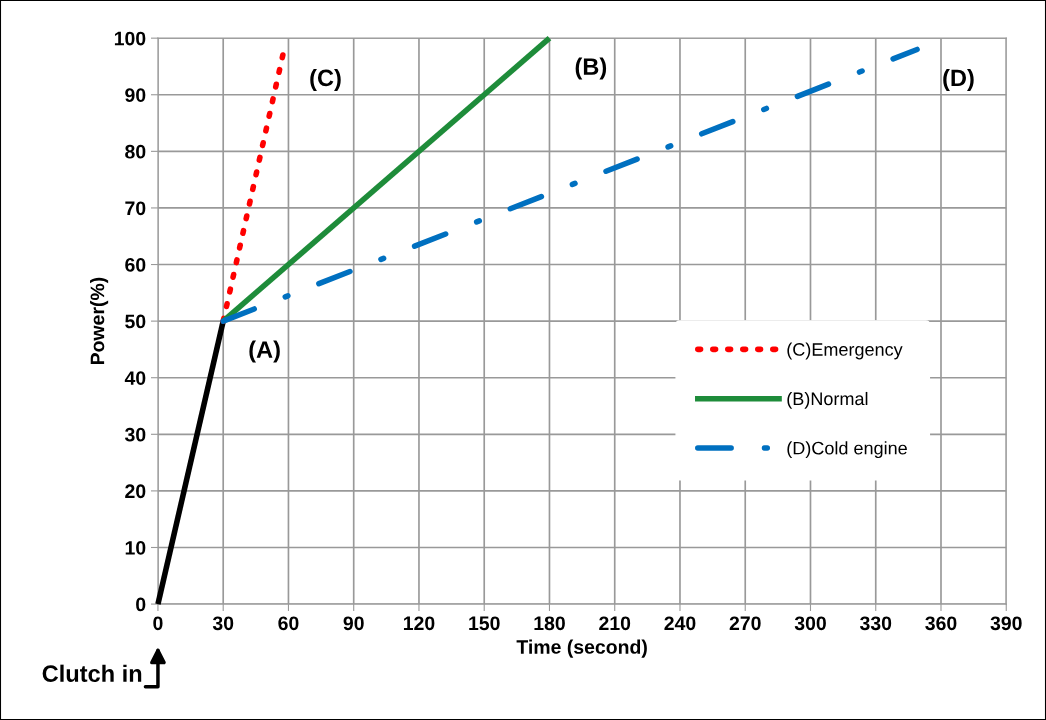 The height and width of the screenshot is (720, 1046). What do you see at coordinates (958, 79) in the screenshot?
I see `annotation: (D)` at bounding box center [958, 79].